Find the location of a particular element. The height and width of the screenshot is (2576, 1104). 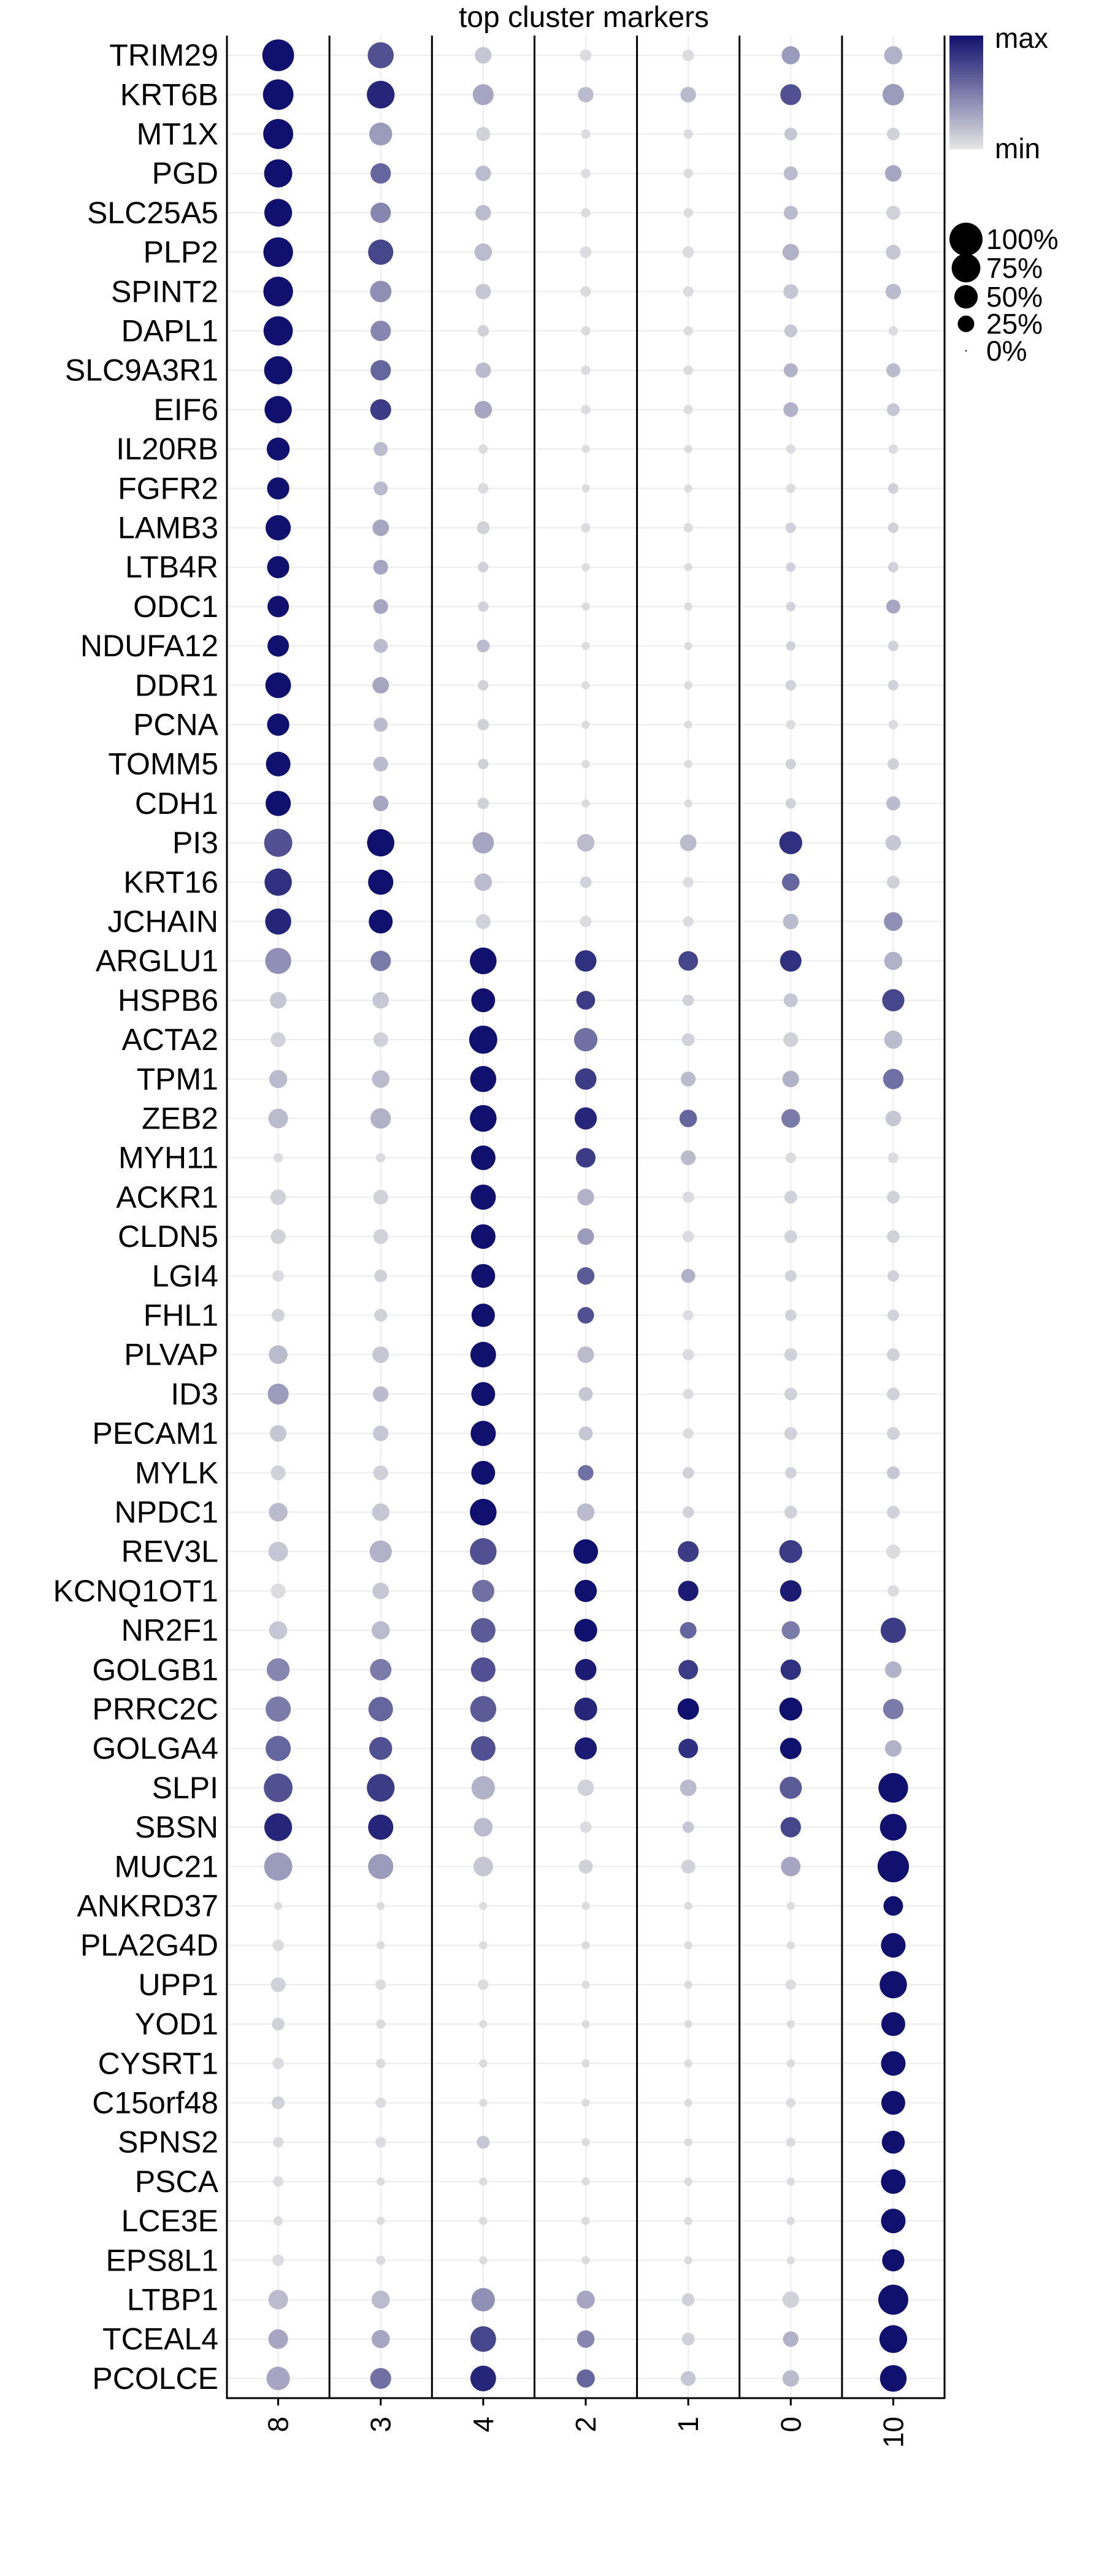

gene-label: LTB4R is located at coordinates (171, 567).